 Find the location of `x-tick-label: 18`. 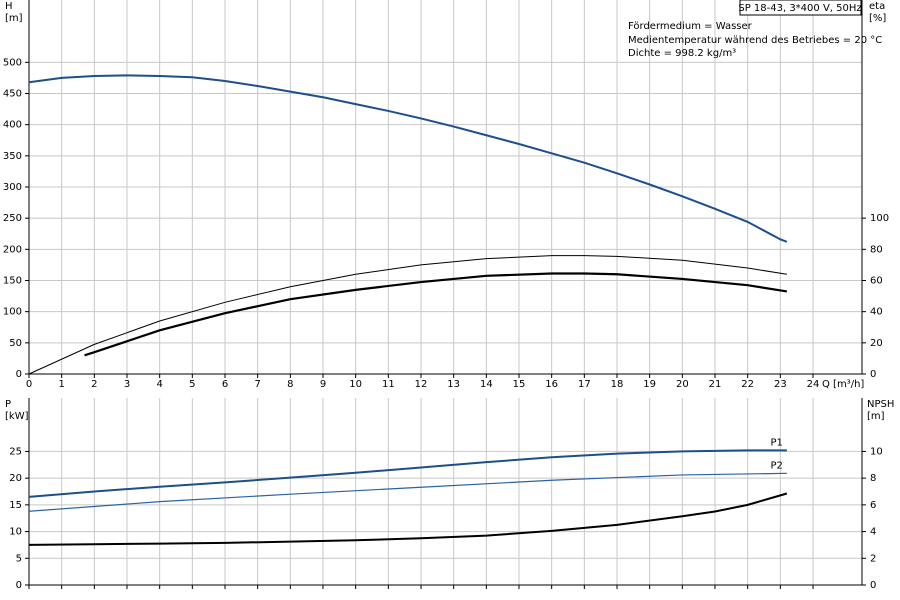

x-tick-label: 18 is located at coordinates (617, 384).